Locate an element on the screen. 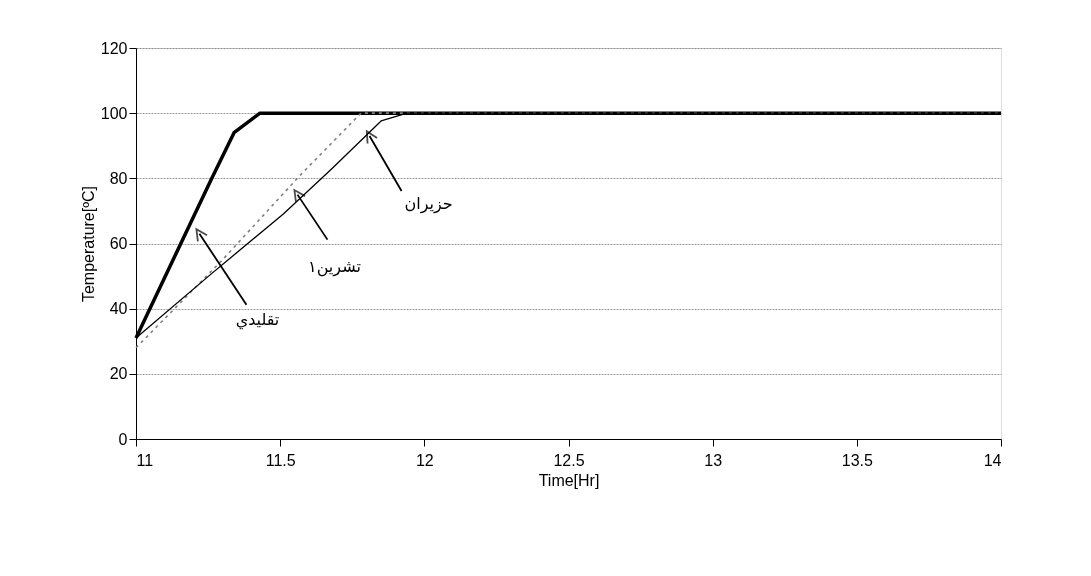  x-tick-label: 13.5 is located at coordinates (857, 460).